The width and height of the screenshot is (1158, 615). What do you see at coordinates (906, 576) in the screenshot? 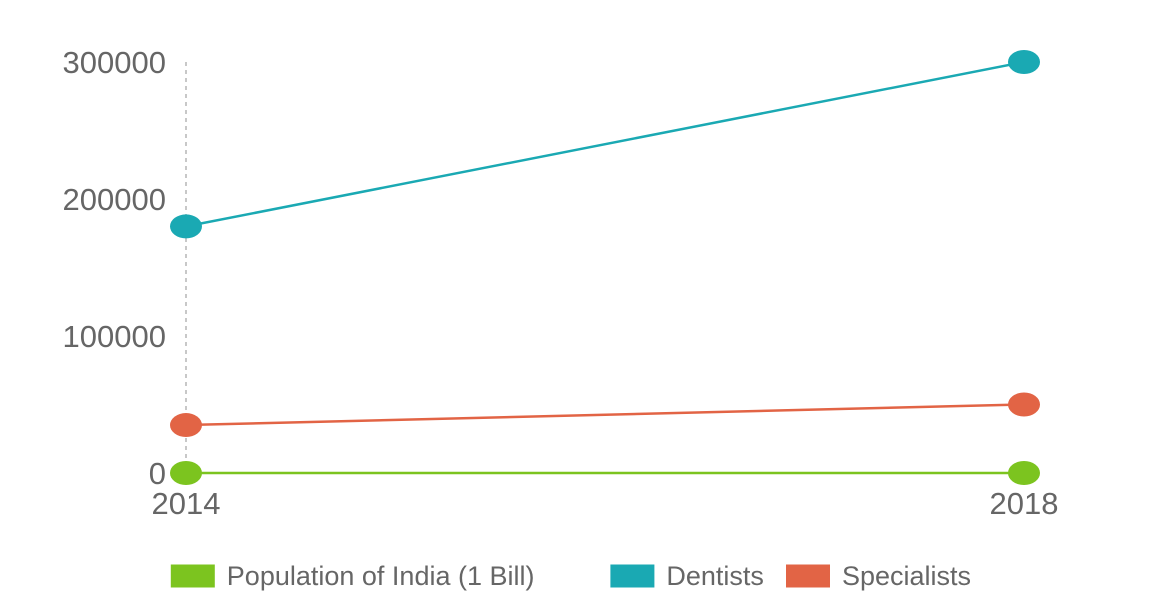
I see `legend-label: Specialists` at bounding box center [906, 576].